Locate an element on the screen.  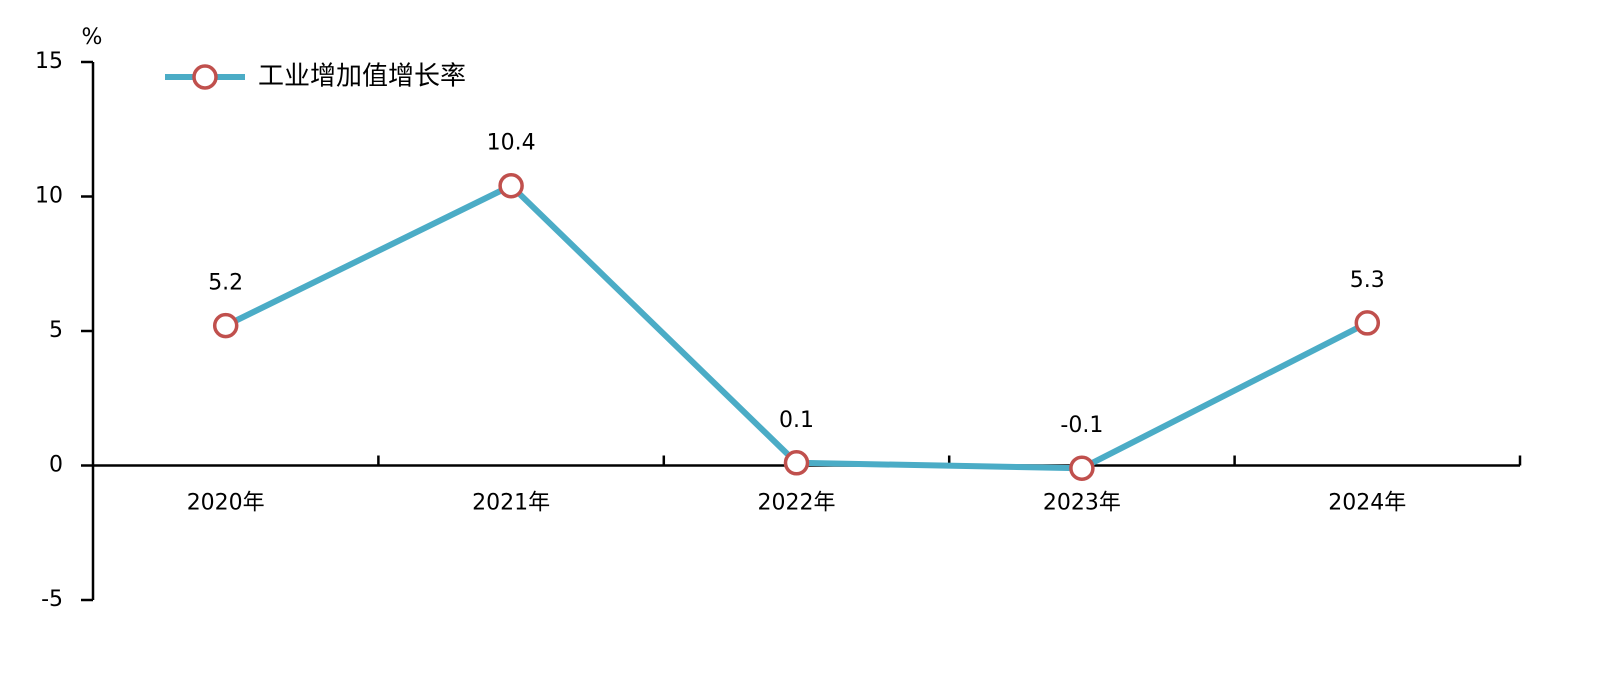
data-label: 5.3 is located at coordinates (1367, 280).